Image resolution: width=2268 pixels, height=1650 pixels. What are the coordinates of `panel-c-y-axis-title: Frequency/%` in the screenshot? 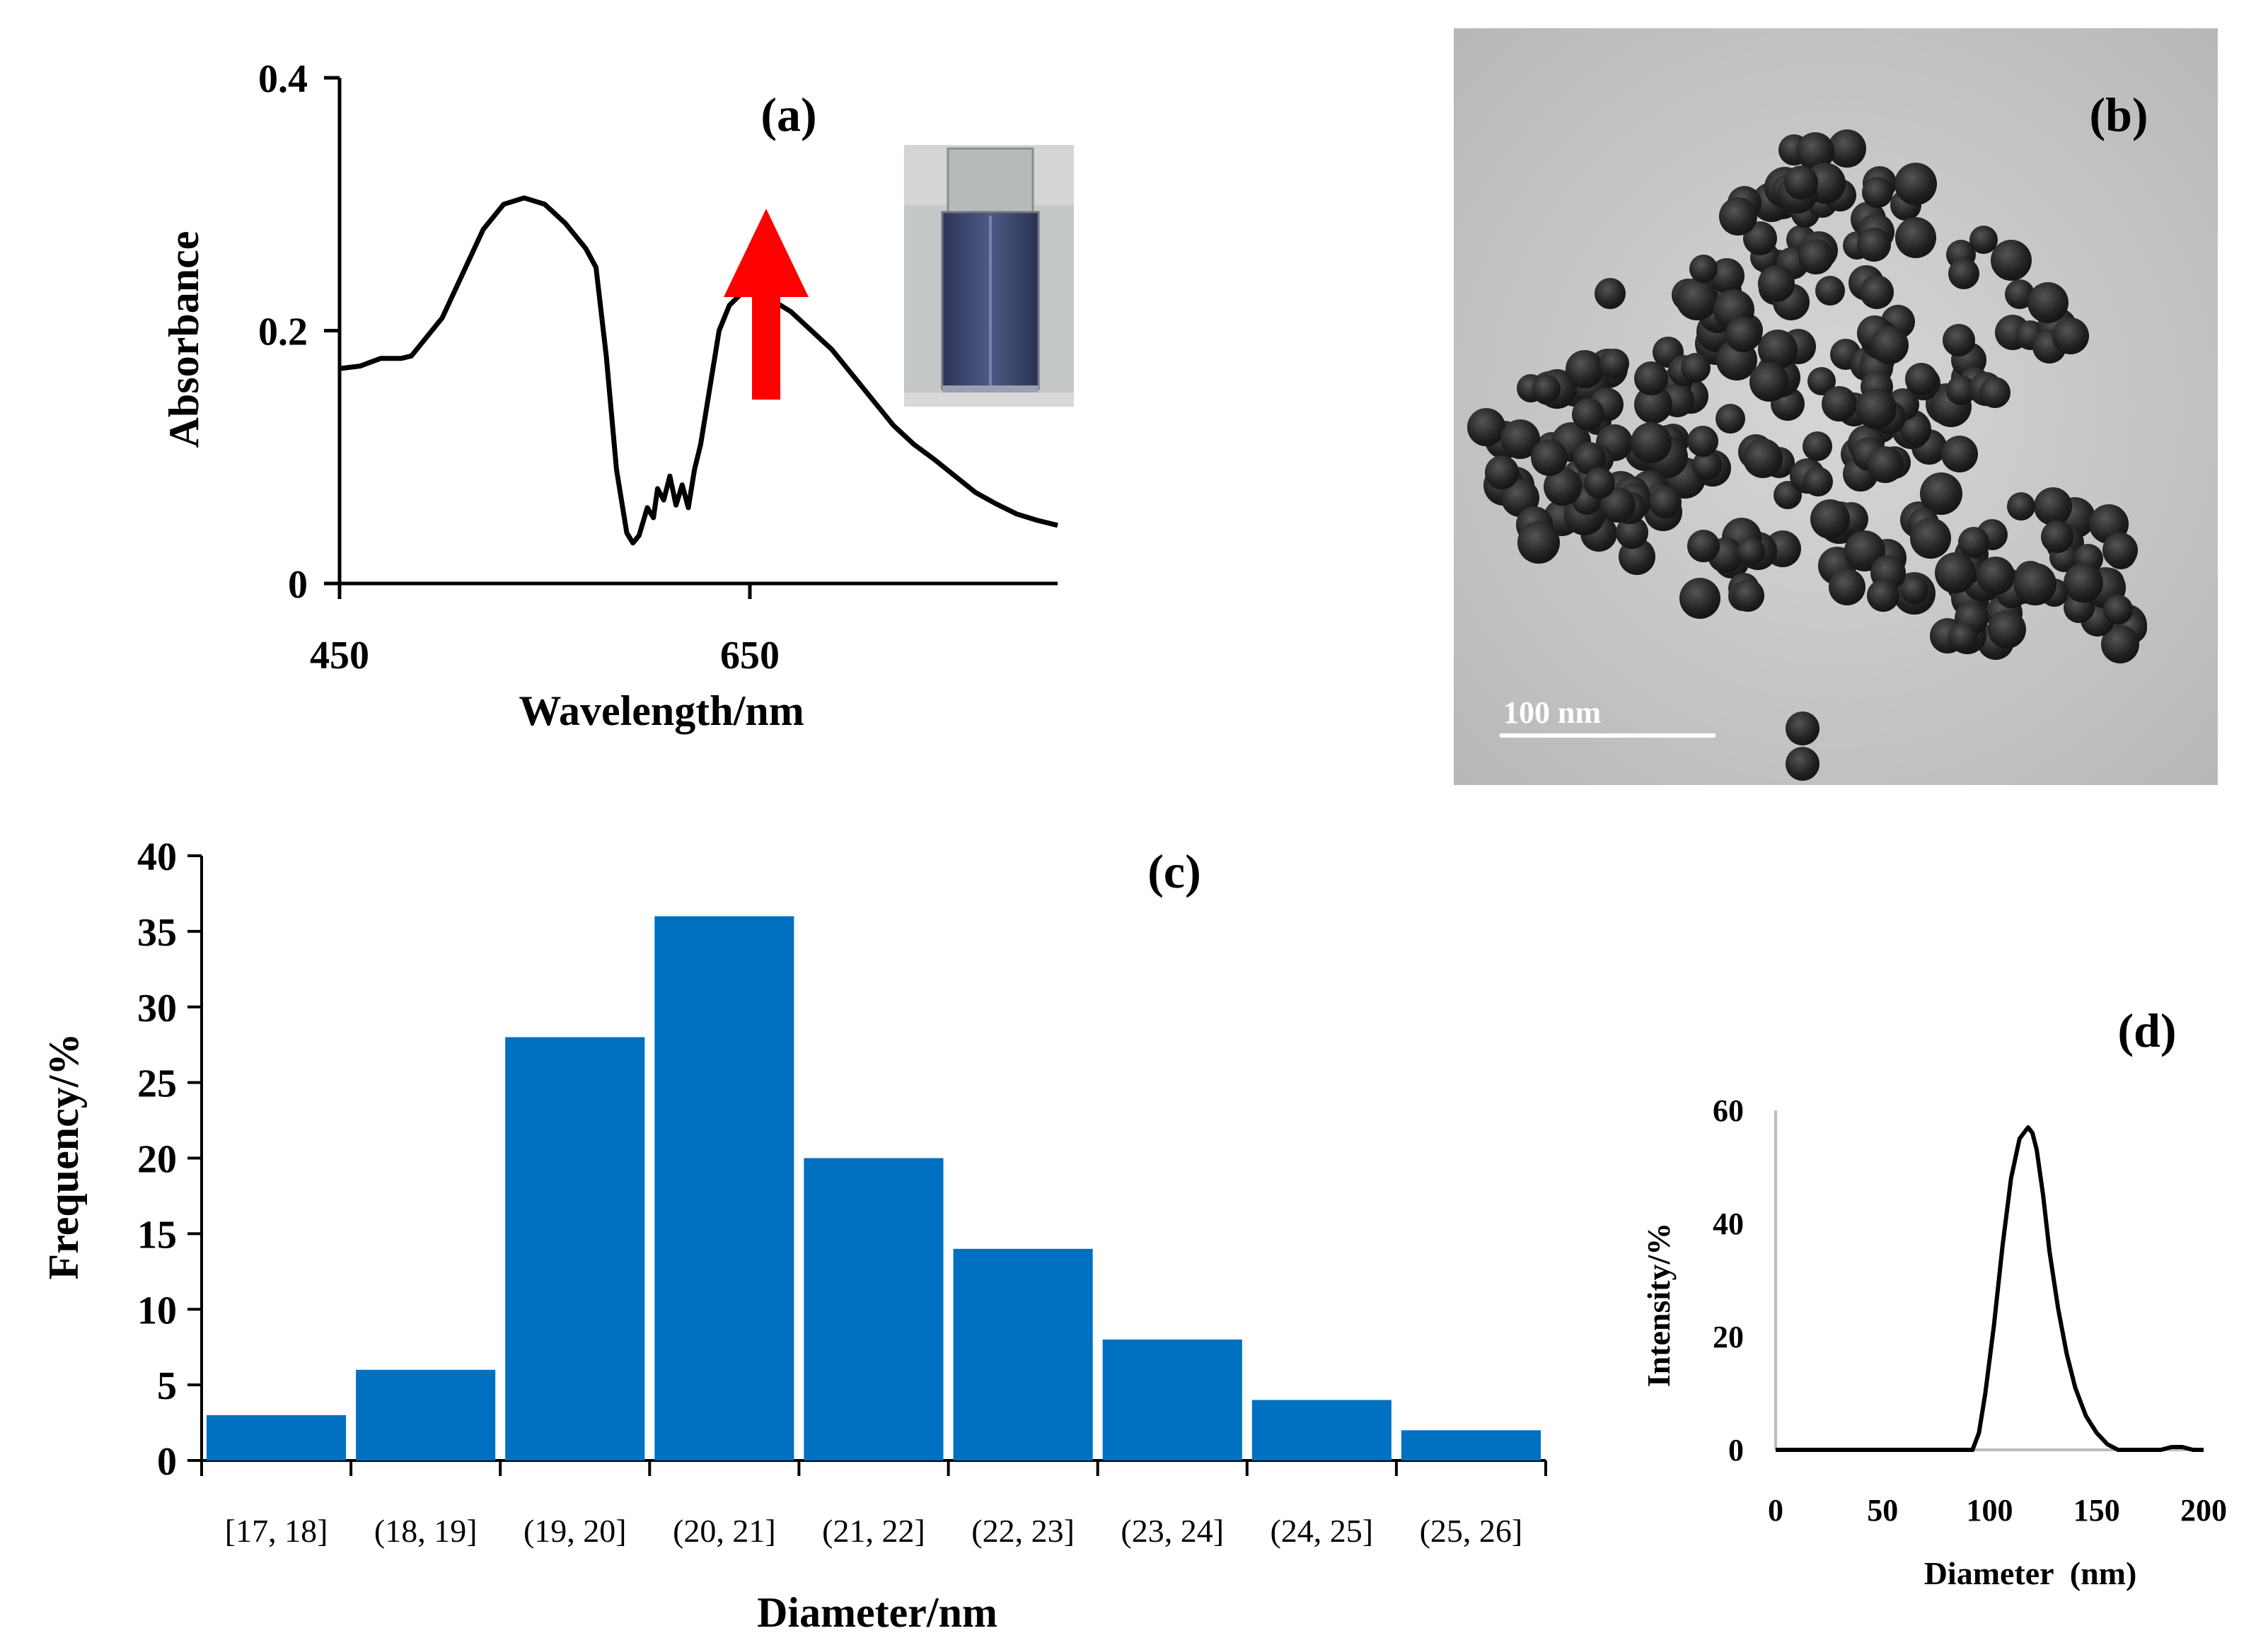 It's located at (64, 1156).